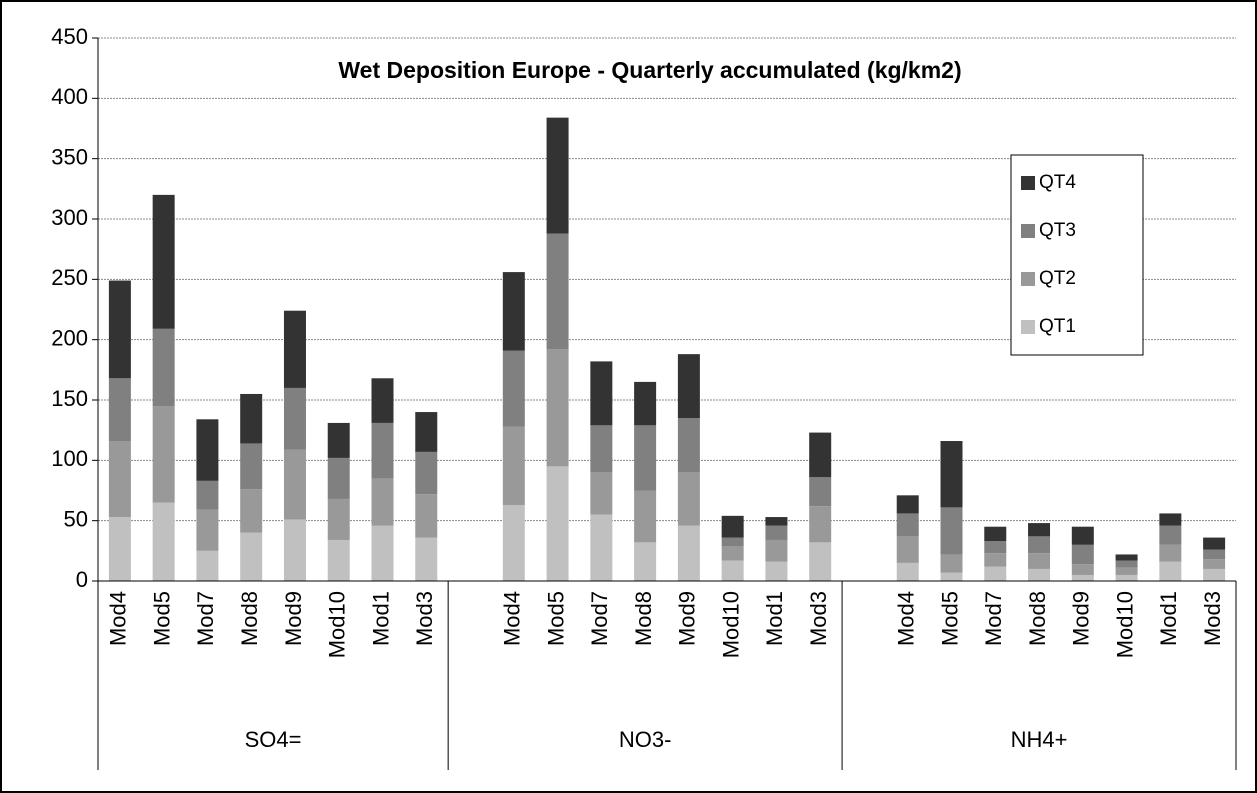 This screenshot has height=793, width=1257. What do you see at coordinates (512, 618) in the screenshot?
I see `x-tick-label: Mod4` at bounding box center [512, 618].